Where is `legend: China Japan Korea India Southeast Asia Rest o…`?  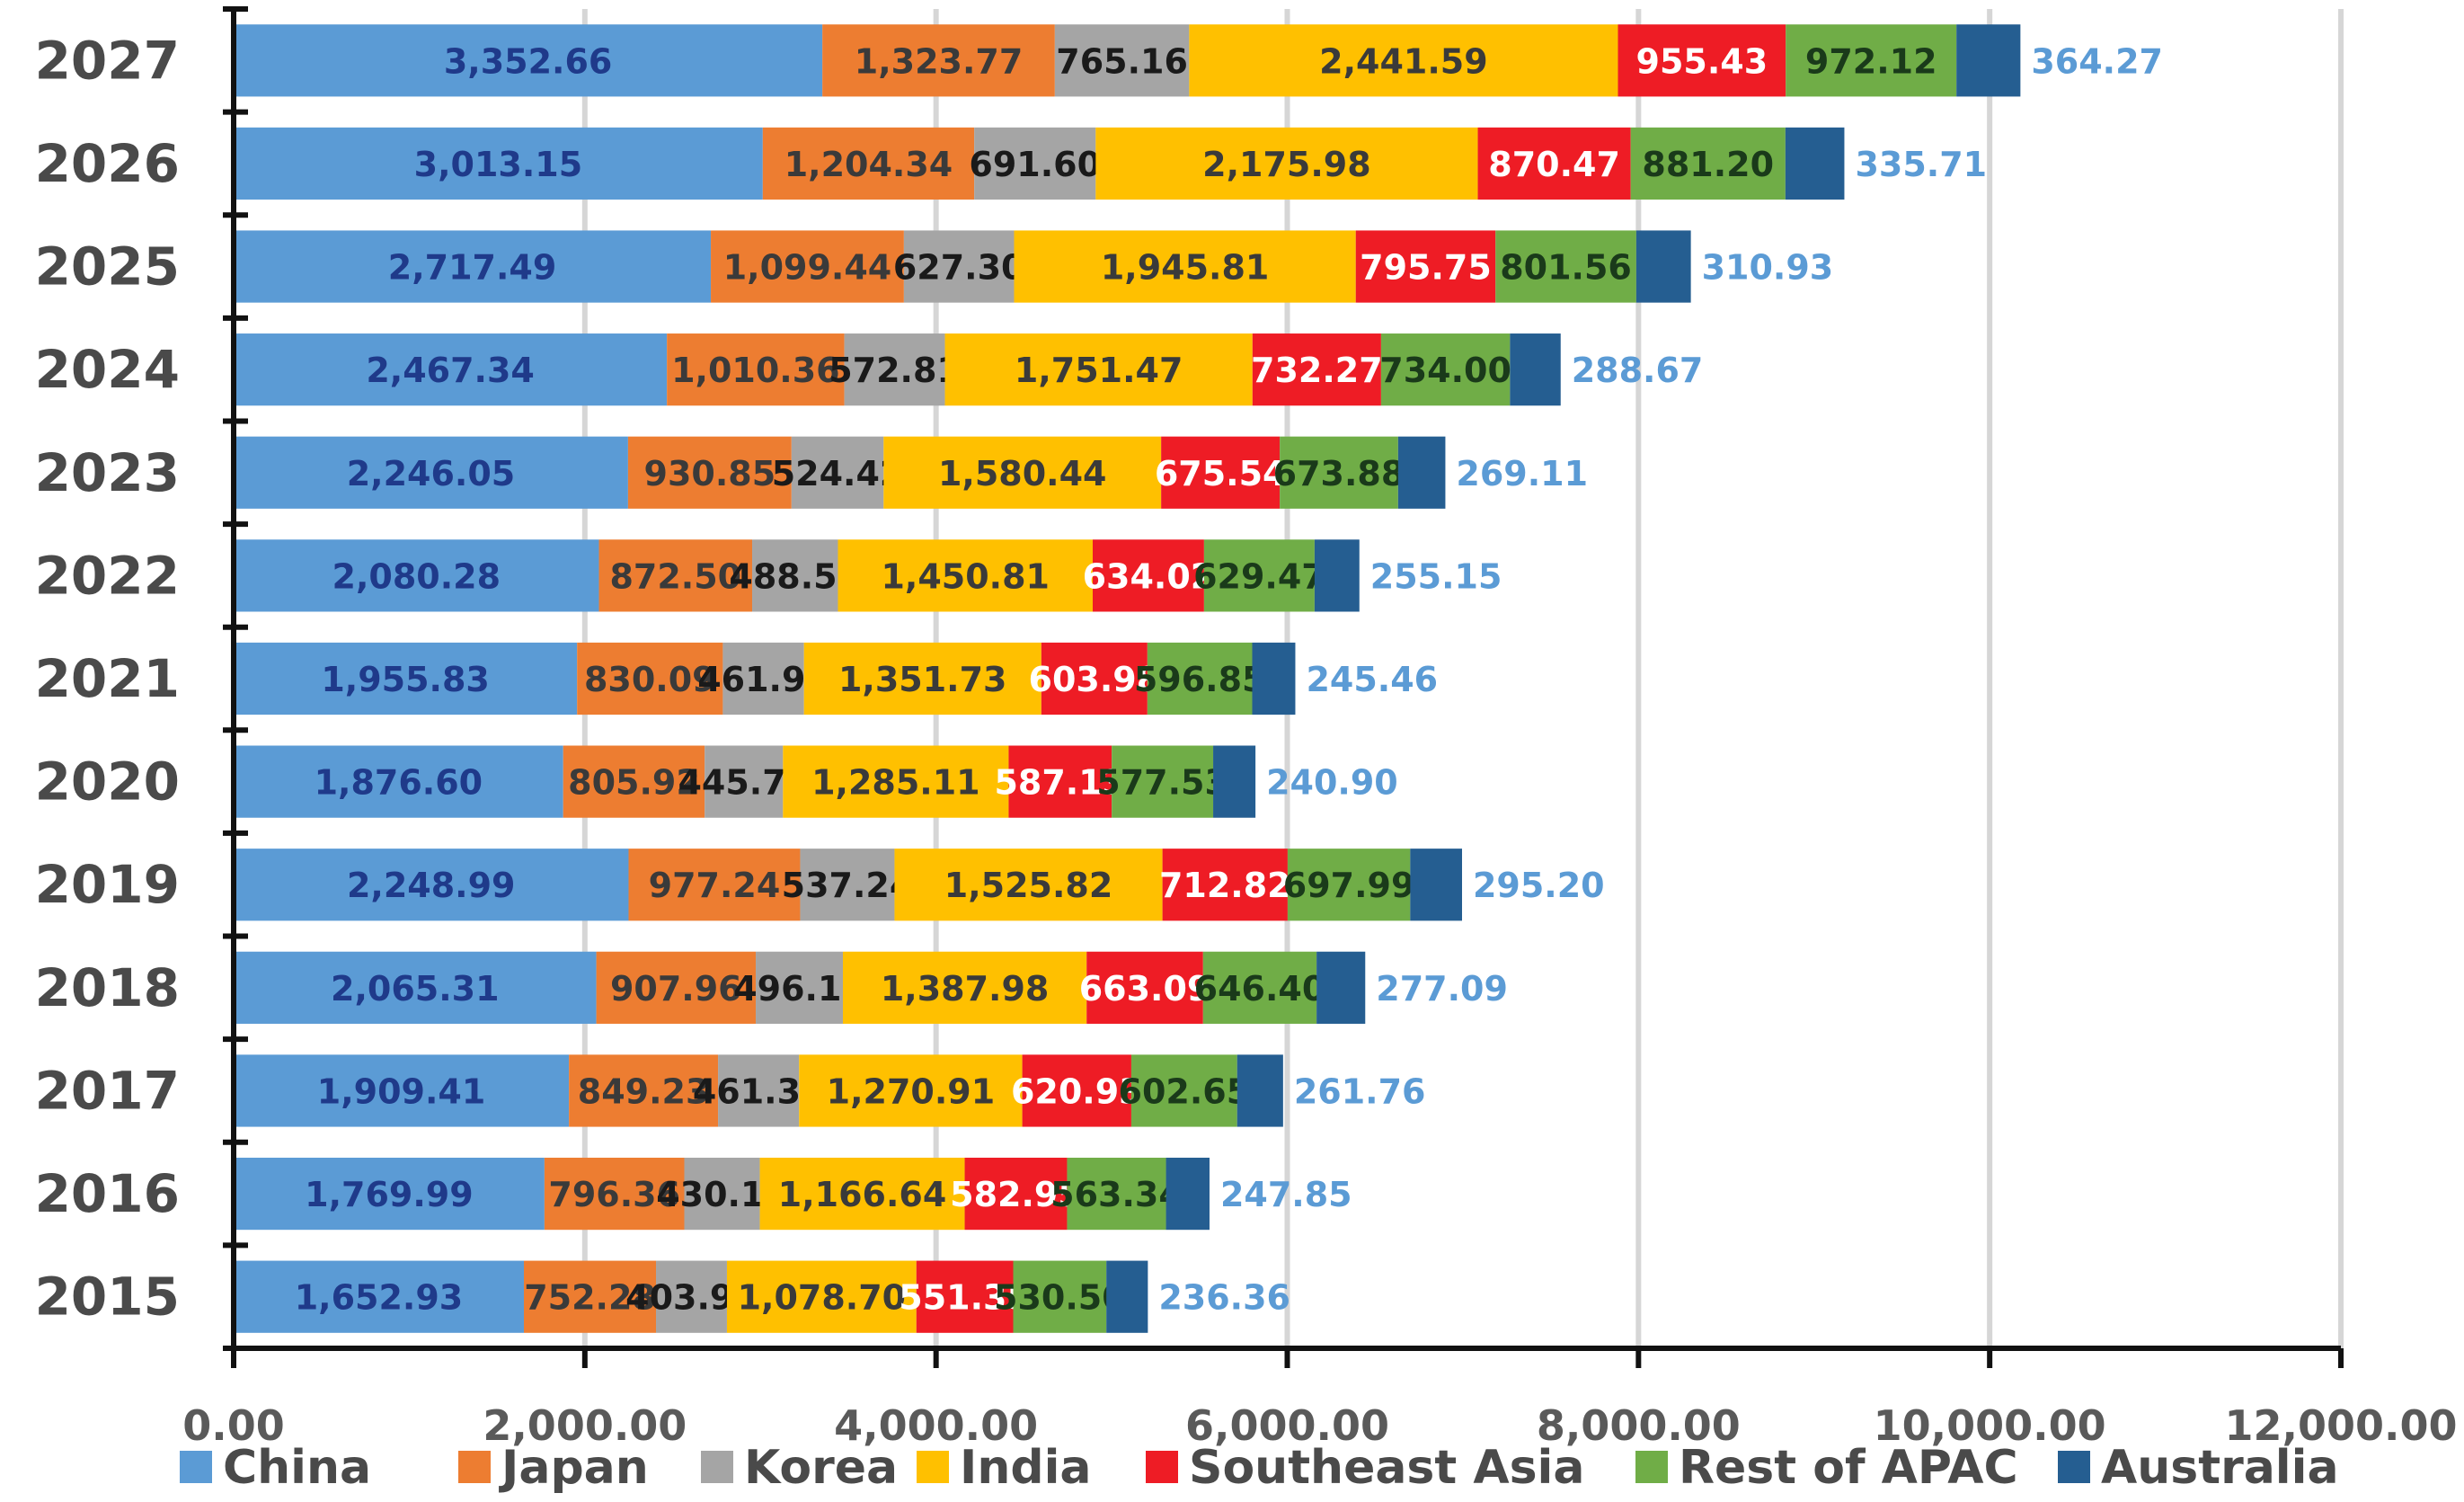 legend: China Japan Korea India Southeast Asia Rest o… is located at coordinates (1259, 1468).